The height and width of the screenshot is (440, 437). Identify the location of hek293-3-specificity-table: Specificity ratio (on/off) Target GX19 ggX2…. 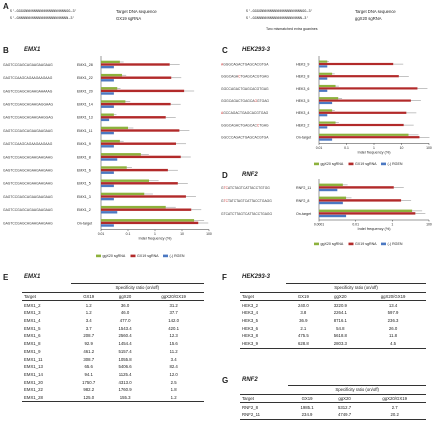
(333, 316).